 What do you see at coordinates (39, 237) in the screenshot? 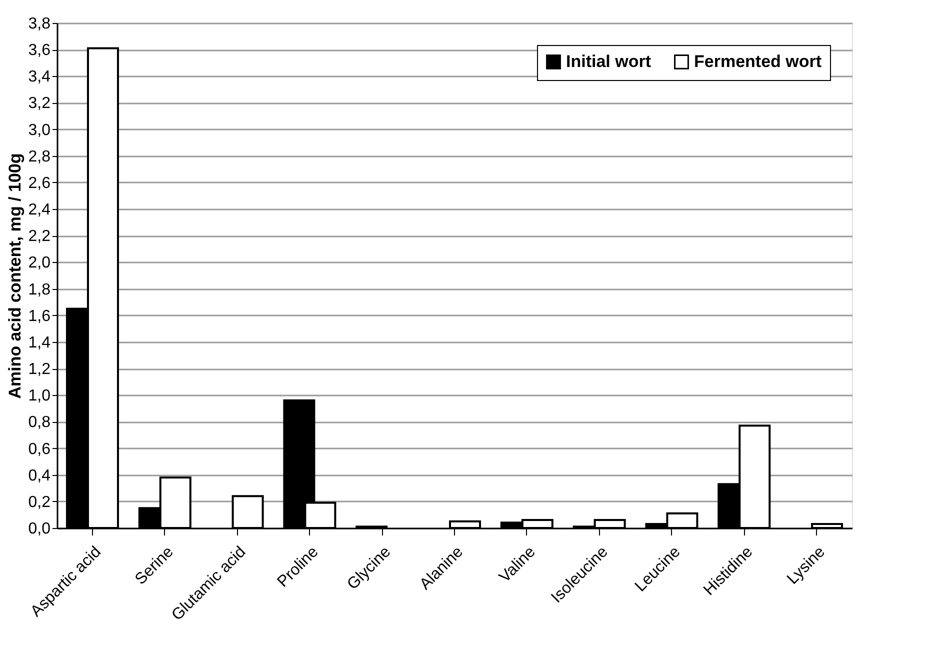
I see `y-tick-label: 2,2` at bounding box center [39, 237].